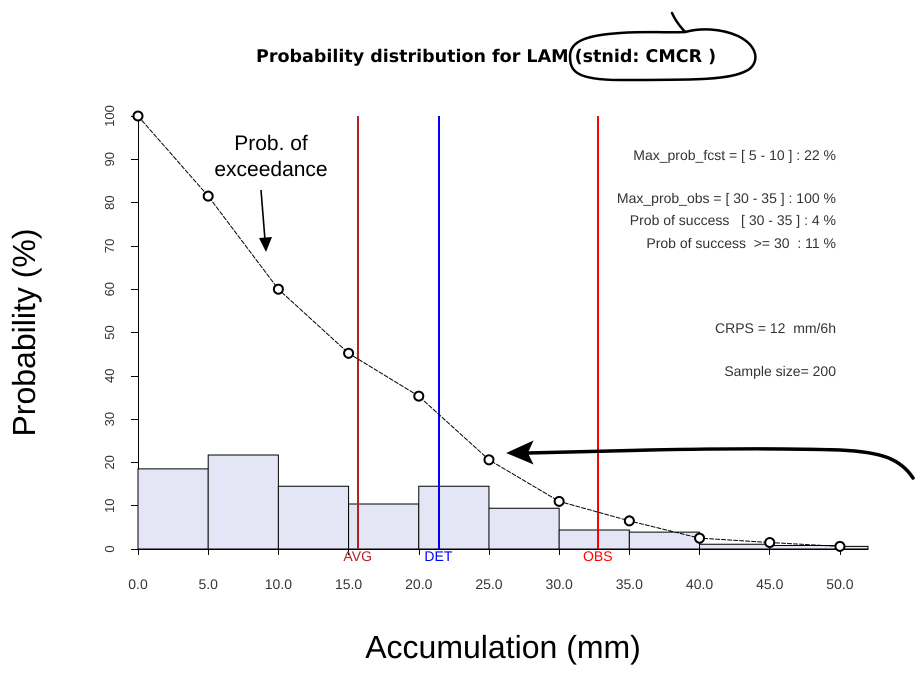 The image size is (919, 678). What do you see at coordinates (726, 198) in the screenshot?
I see `annotation: Max_prob_obs = [ 30 - 35 ] : 100 %` at bounding box center [726, 198].